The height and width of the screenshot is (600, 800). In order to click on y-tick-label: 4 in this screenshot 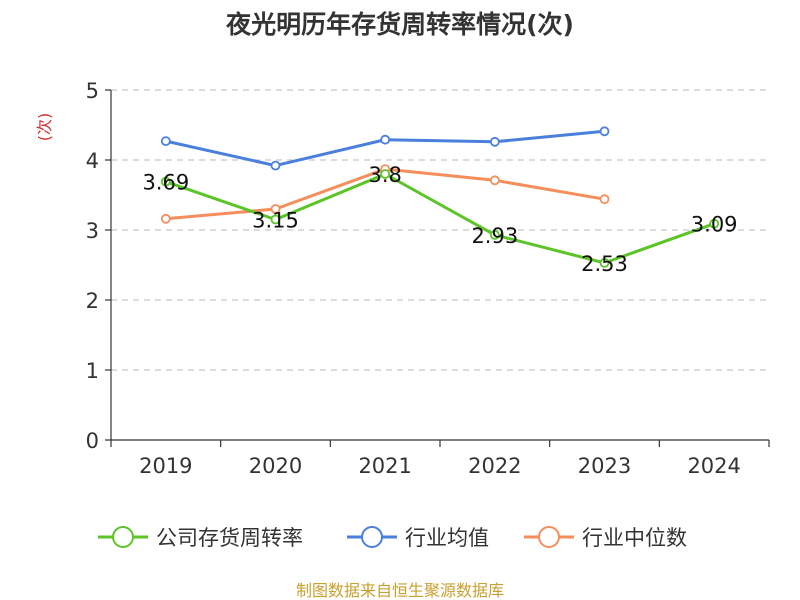, I will do `click(92, 161)`.